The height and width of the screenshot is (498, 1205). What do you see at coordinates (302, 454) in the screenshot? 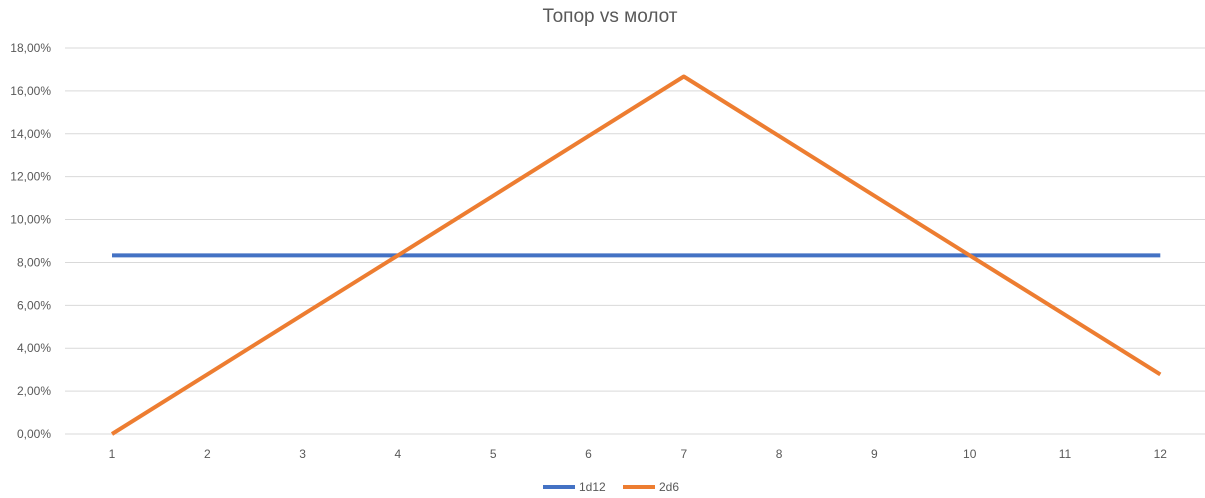
I see `x-tick-label: 3` at bounding box center [302, 454].